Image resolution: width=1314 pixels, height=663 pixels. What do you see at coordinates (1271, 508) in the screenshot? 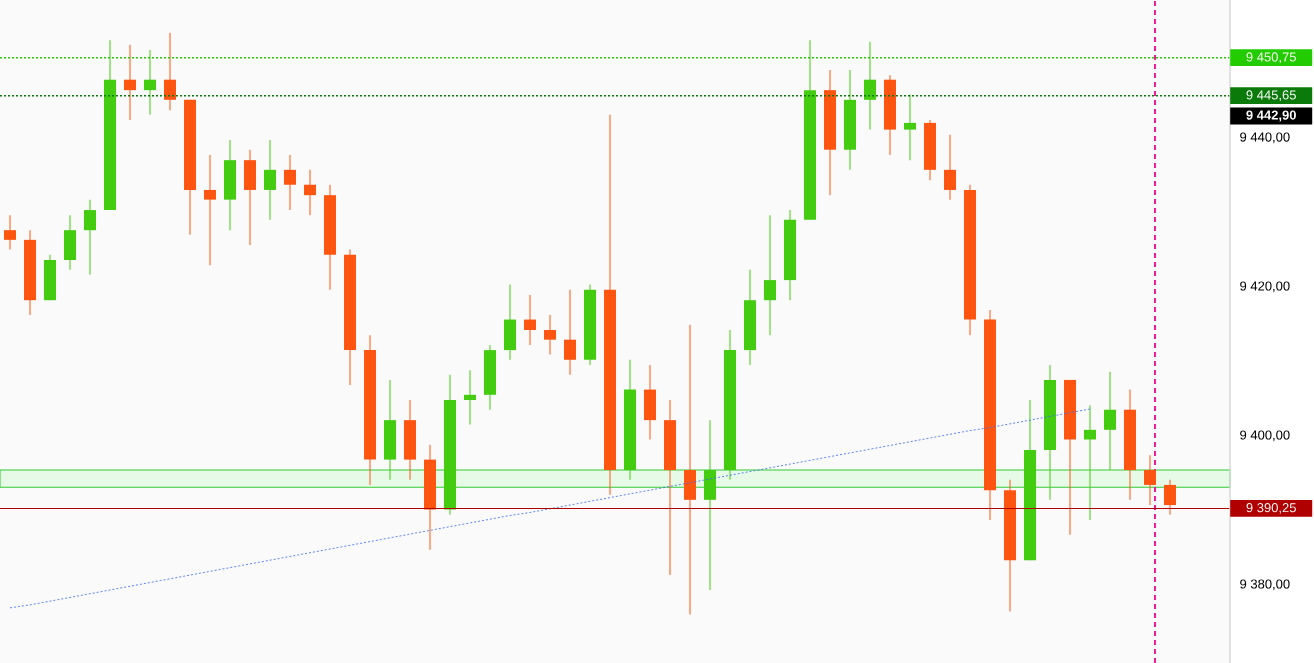
I see `ref-line-label: 9 390,25` at bounding box center [1271, 508].